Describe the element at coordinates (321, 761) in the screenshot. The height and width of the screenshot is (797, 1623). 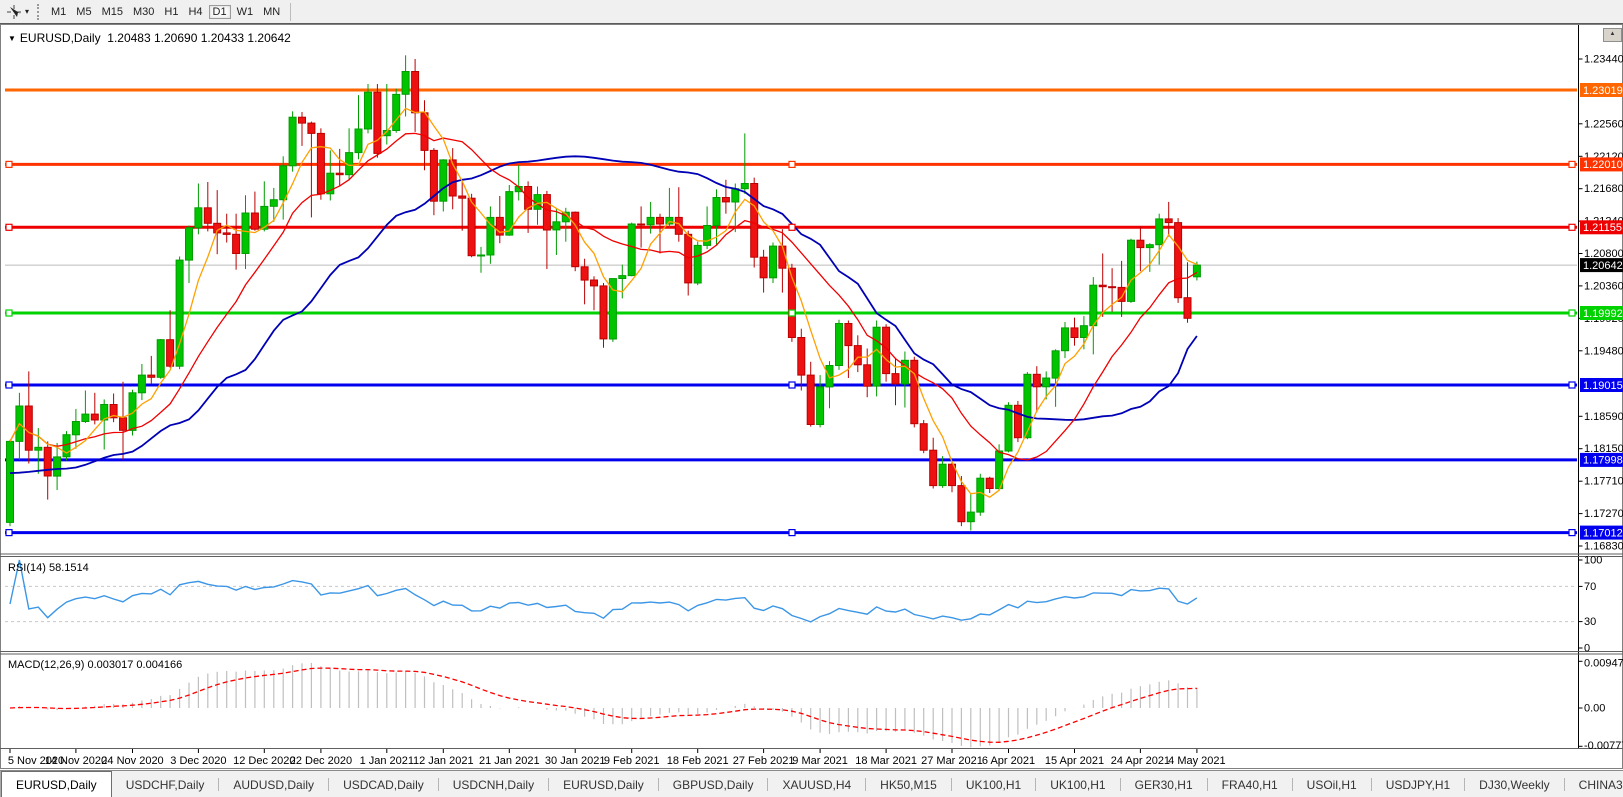
I see `svg-text: 22 Dec 2020` at that location.